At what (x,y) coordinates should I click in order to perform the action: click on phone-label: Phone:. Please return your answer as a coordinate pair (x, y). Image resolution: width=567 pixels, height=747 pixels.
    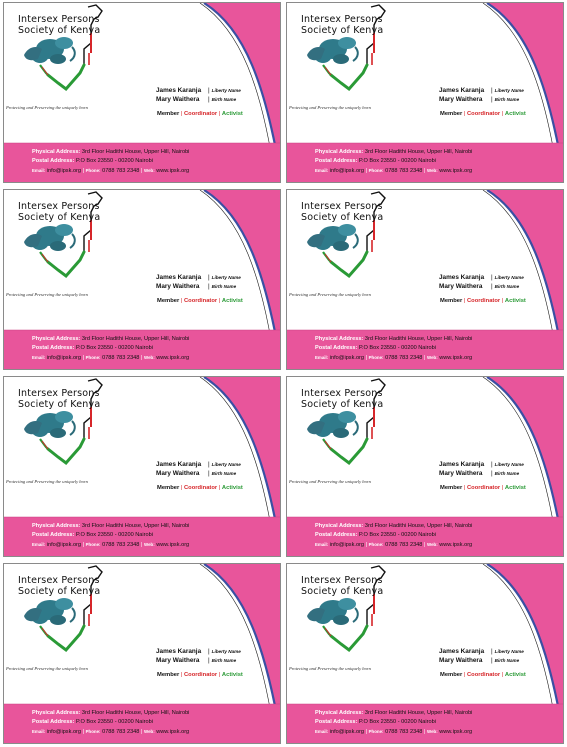
    Looking at the image, I should click on (93, 170).